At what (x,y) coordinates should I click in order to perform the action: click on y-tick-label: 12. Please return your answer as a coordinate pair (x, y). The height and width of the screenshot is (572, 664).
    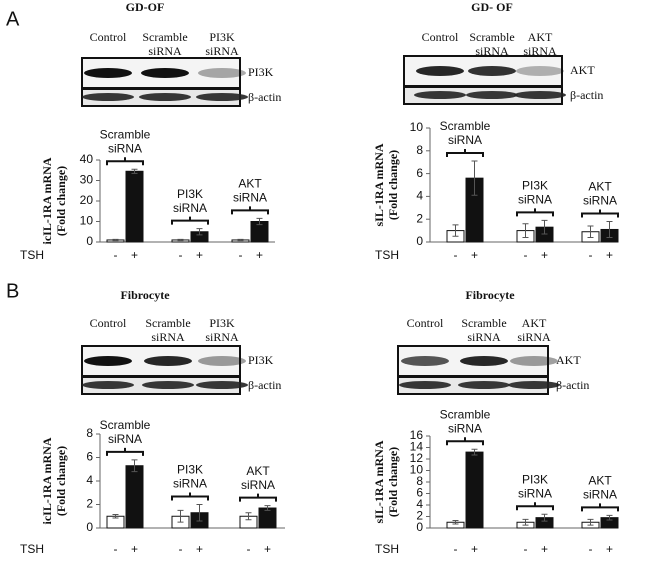
    Looking at the image, I should click on (417, 458).